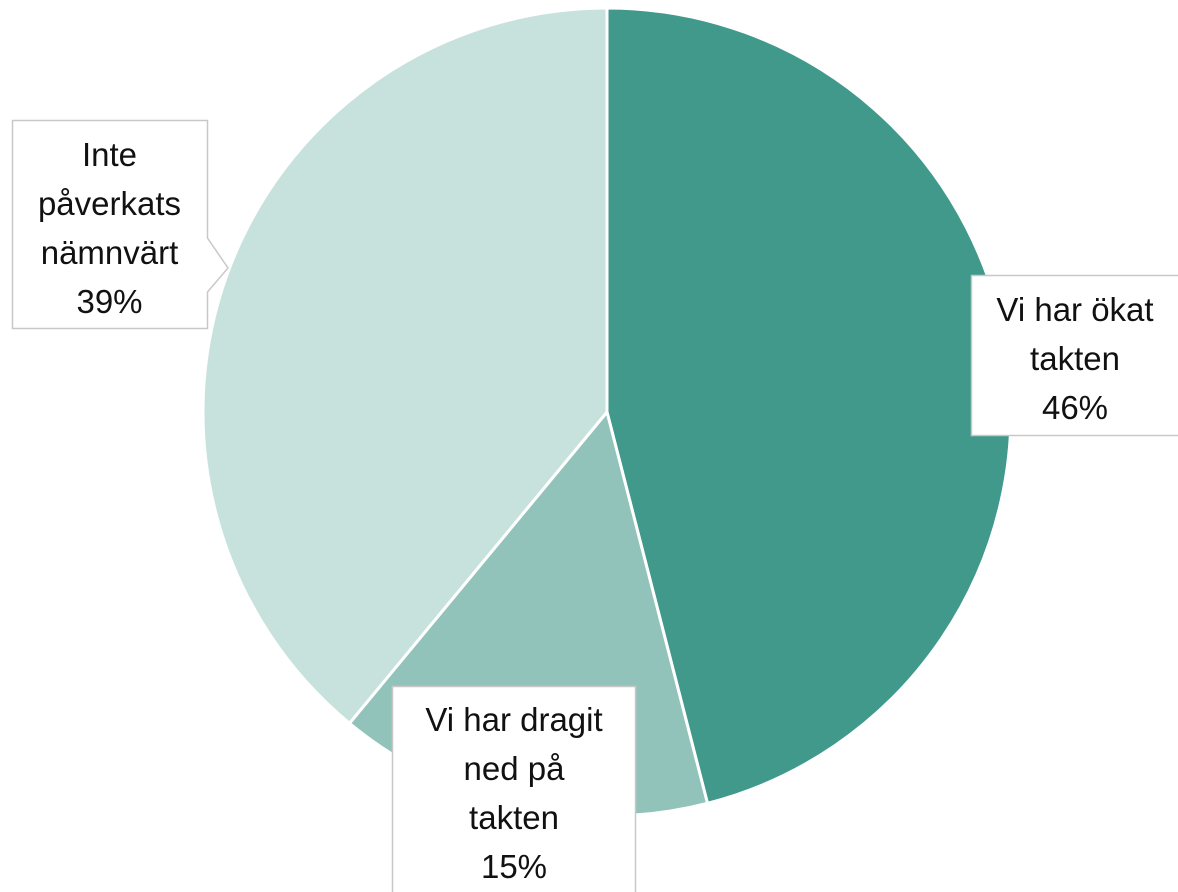 The image size is (1178, 892). What do you see at coordinates (514, 866) in the screenshot?
I see `value-label: 15%` at bounding box center [514, 866].